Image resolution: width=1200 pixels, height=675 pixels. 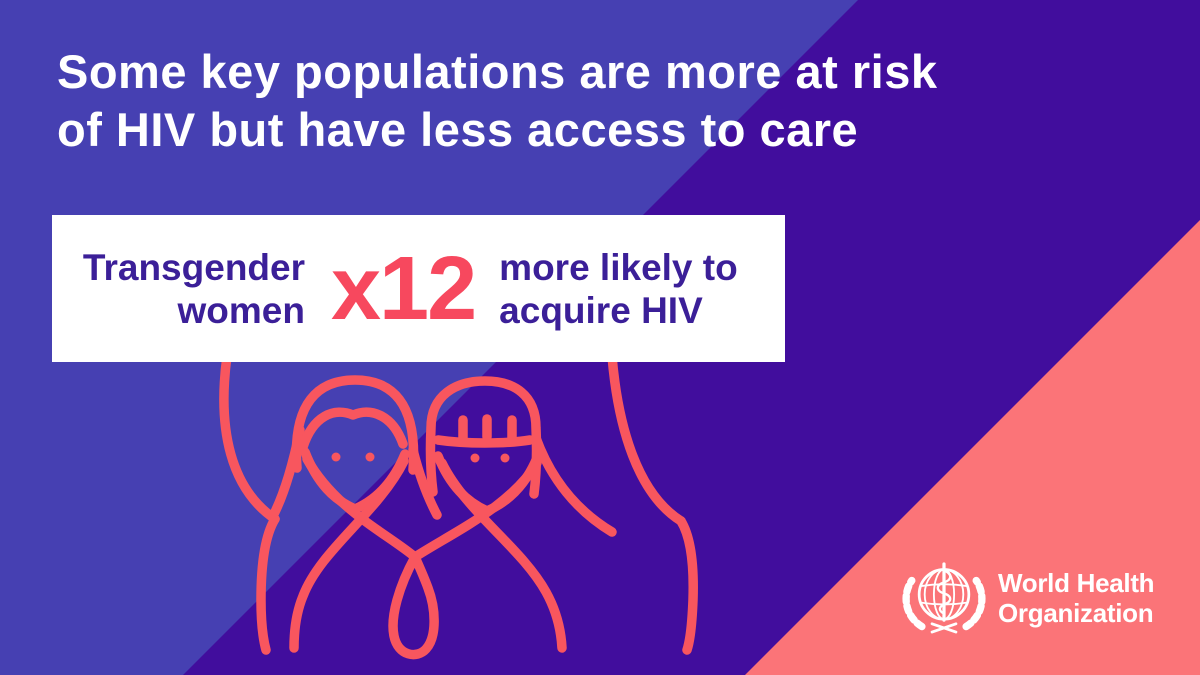 I want to click on right-figure-arm, so click(x=646, y=438).